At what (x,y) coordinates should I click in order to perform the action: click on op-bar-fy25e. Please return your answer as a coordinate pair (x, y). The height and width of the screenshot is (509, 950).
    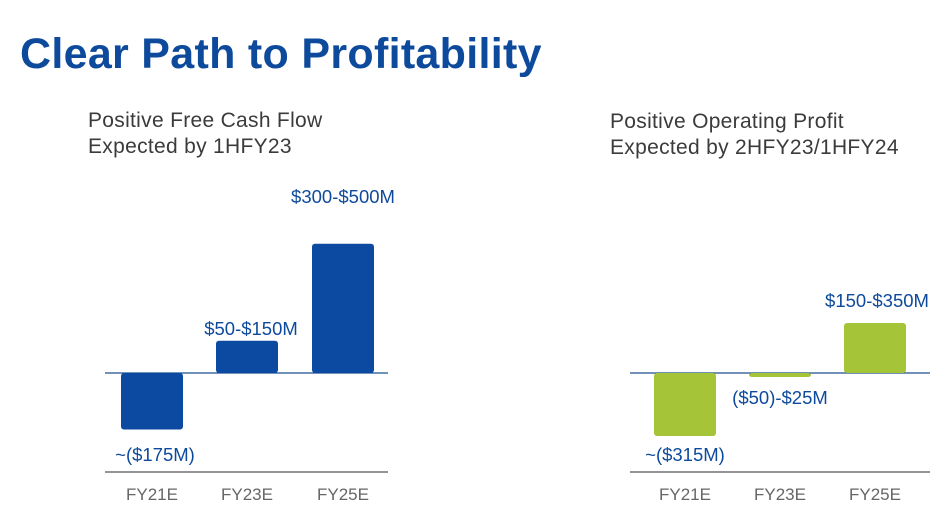
    Looking at the image, I should click on (875, 348).